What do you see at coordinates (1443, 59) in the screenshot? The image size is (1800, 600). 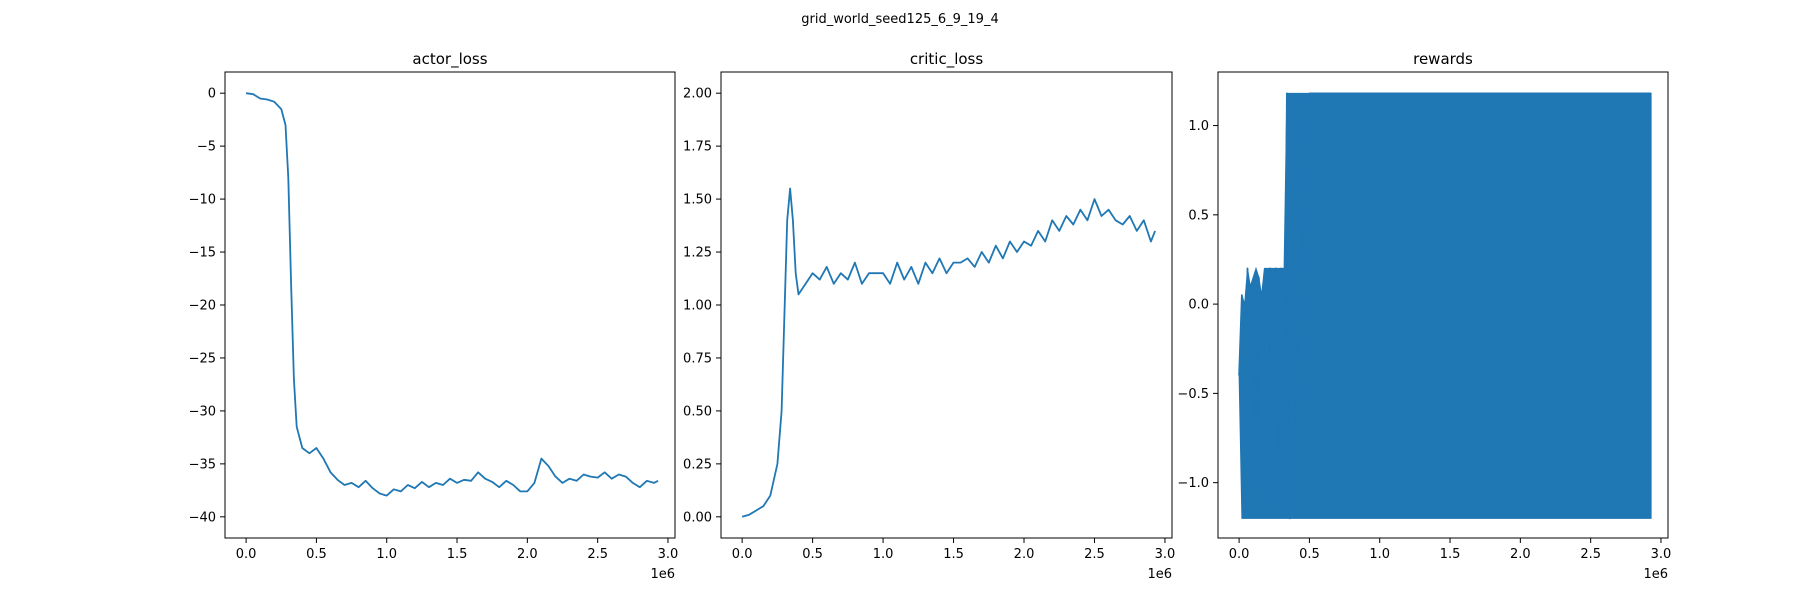 I see `subplot-title: rewards` at bounding box center [1443, 59].